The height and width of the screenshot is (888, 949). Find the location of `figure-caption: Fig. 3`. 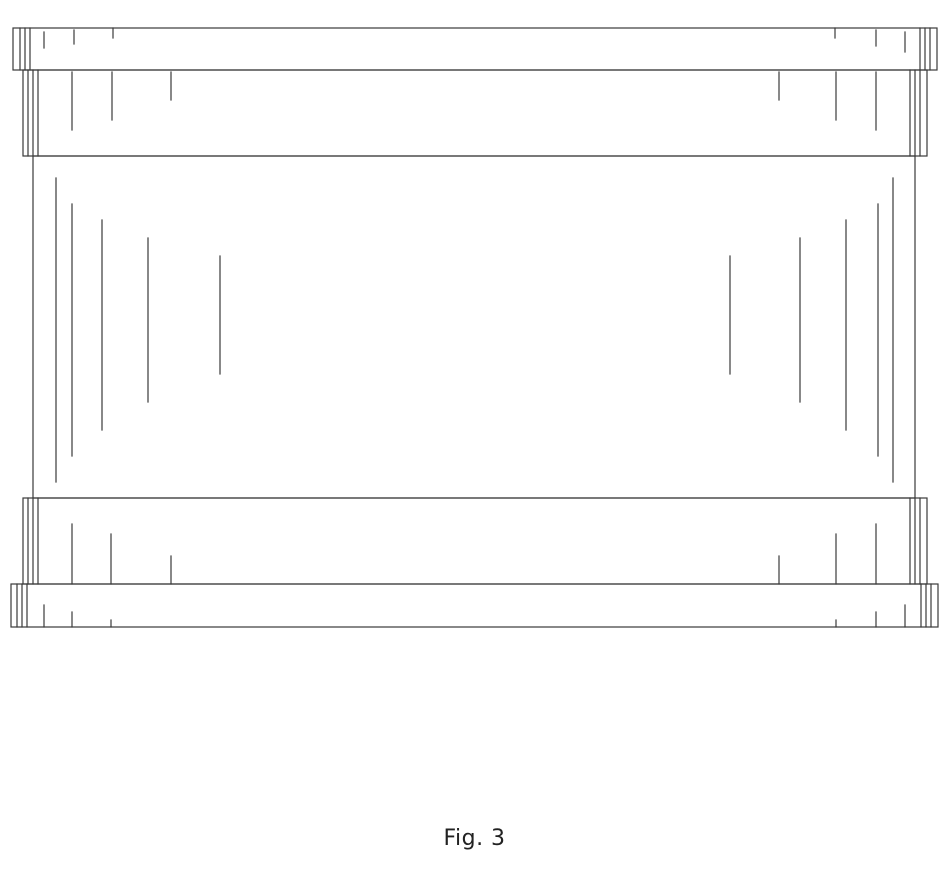

figure-caption: Fig. 3 is located at coordinates (474, 838).